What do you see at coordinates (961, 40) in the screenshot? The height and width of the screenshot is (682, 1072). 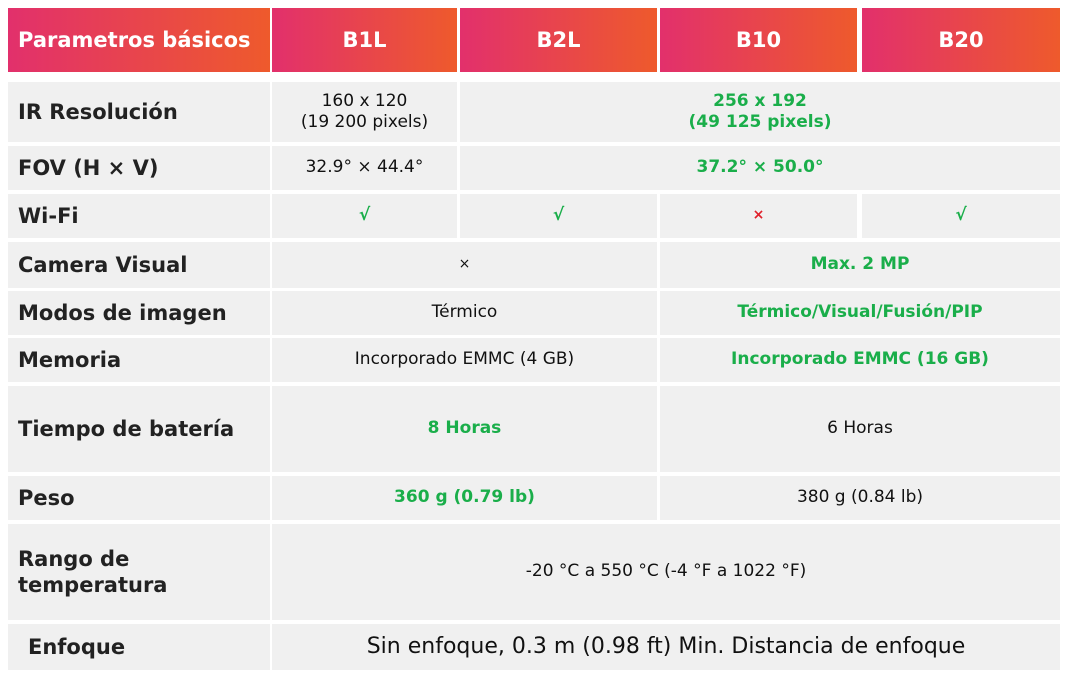 I see `header-cell: B20` at bounding box center [961, 40].